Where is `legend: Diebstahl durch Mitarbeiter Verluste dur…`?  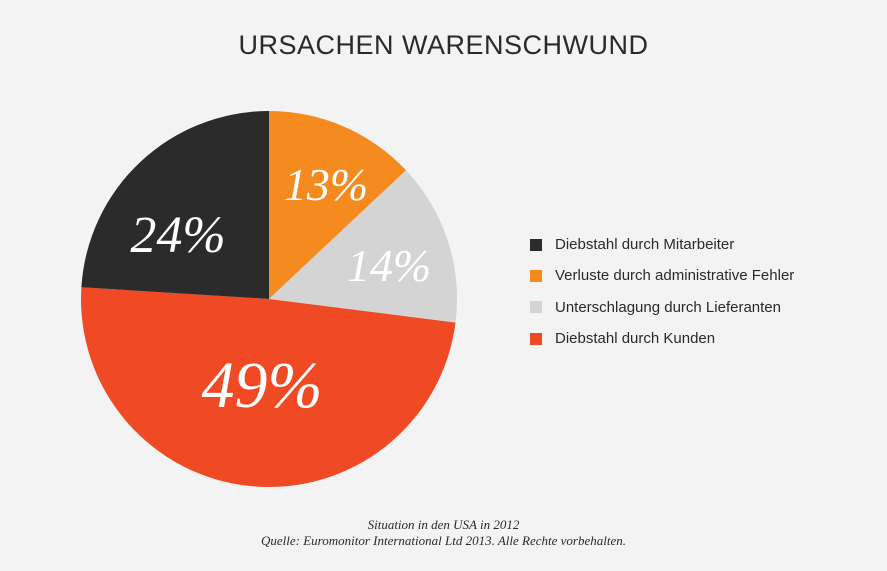 legend: Diebstahl durch Mitarbeiter Verluste dur… is located at coordinates (662, 291).